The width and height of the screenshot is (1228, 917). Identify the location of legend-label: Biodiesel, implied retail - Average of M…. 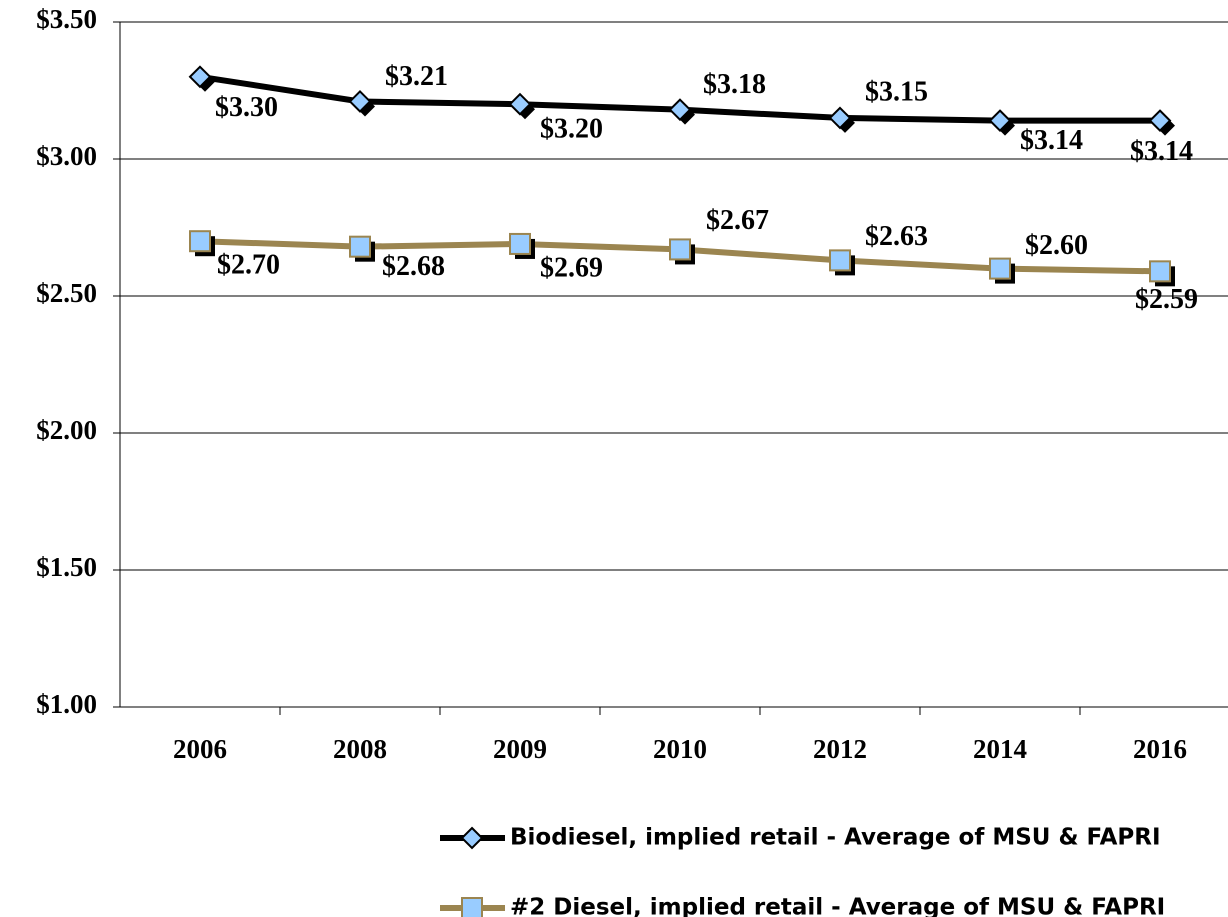
(835, 838).